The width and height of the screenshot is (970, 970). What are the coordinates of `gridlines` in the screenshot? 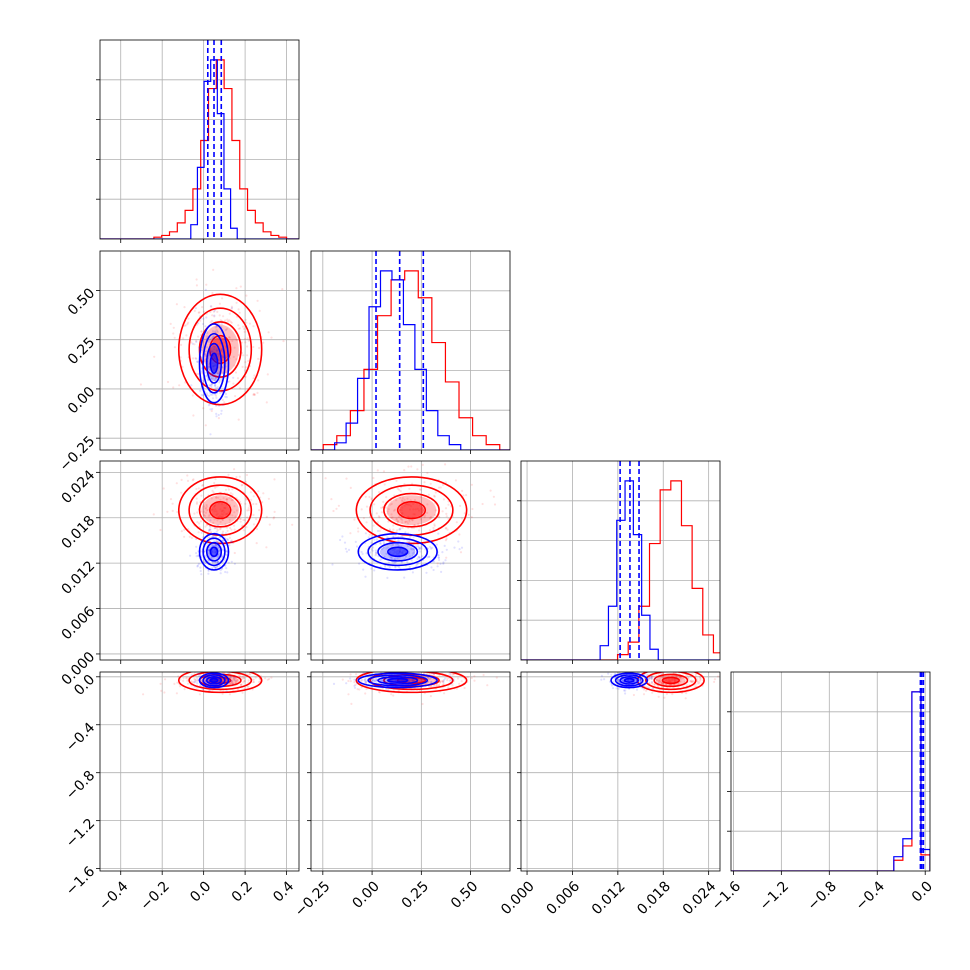 It's located at (410, 560).